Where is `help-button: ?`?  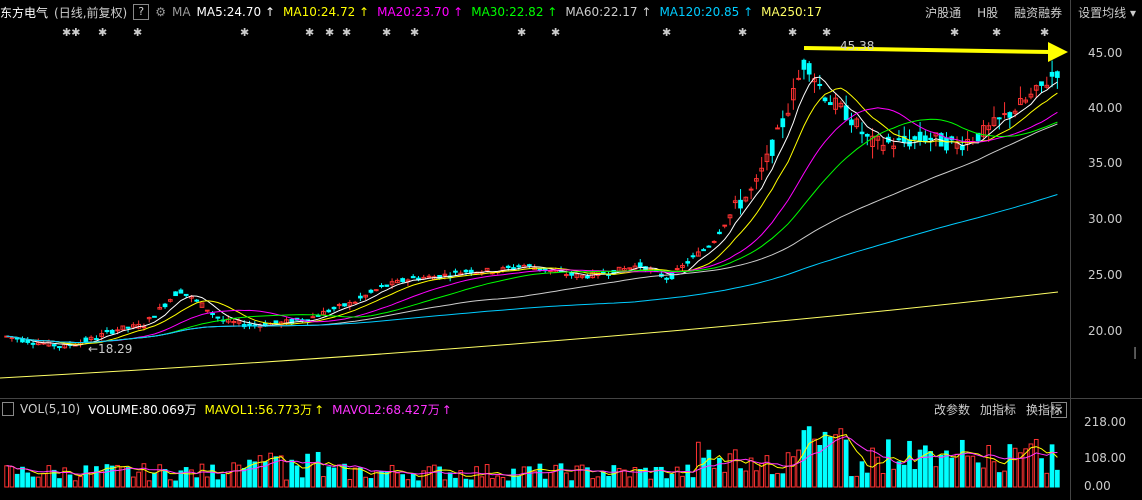
help-button: ? is located at coordinates (141, 12).